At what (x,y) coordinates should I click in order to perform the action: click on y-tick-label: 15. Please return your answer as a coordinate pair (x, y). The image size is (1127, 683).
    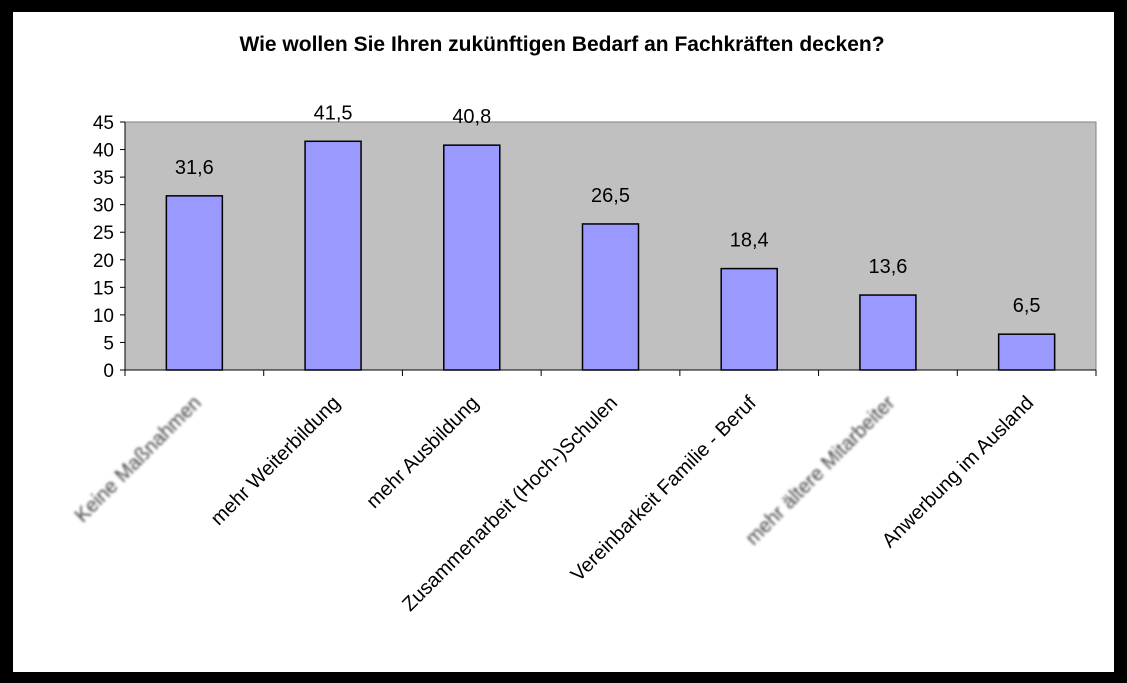
    Looking at the image, I should click on (103, 288).